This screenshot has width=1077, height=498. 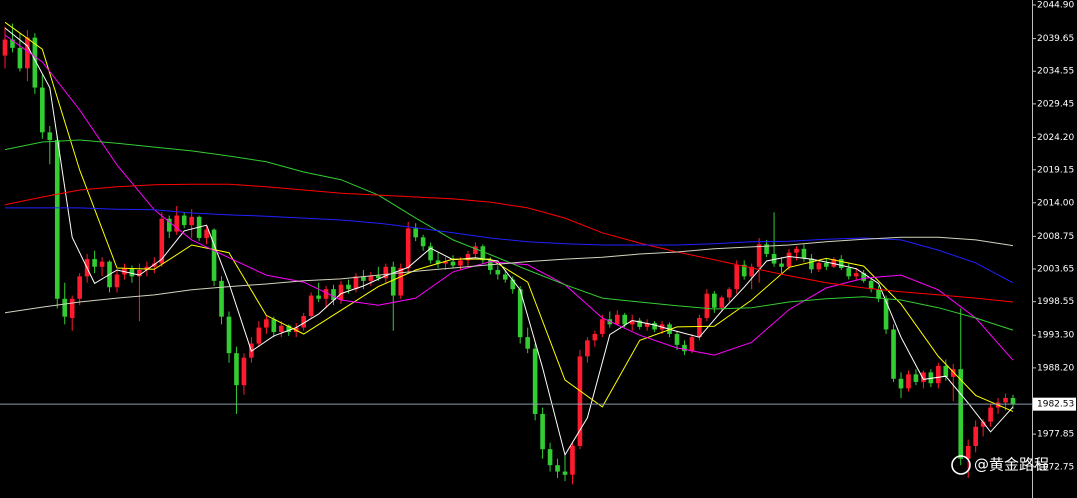 What do you see at coordinates (1055, 138) in the screenshot?
I see `y-tick-label: 2024.20` at bounding box center [1055, 138].